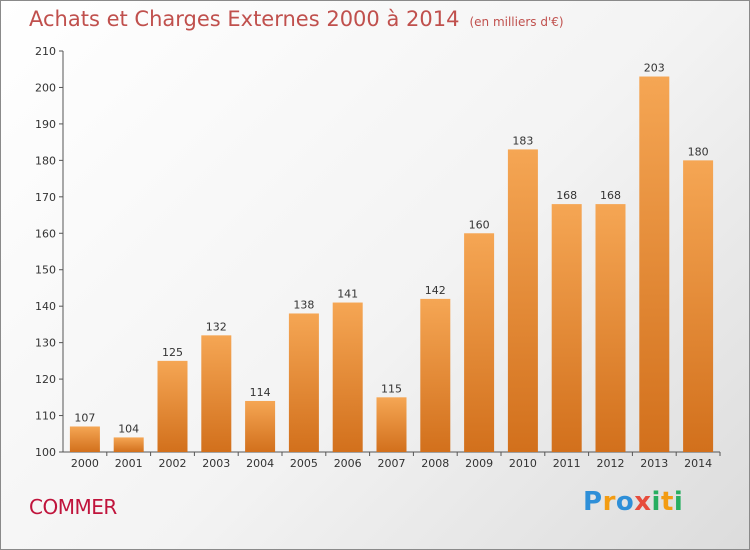  Describe the element at coordinates (260, 392) in the screenshot. I see `bar-value-label: 114` at that location.